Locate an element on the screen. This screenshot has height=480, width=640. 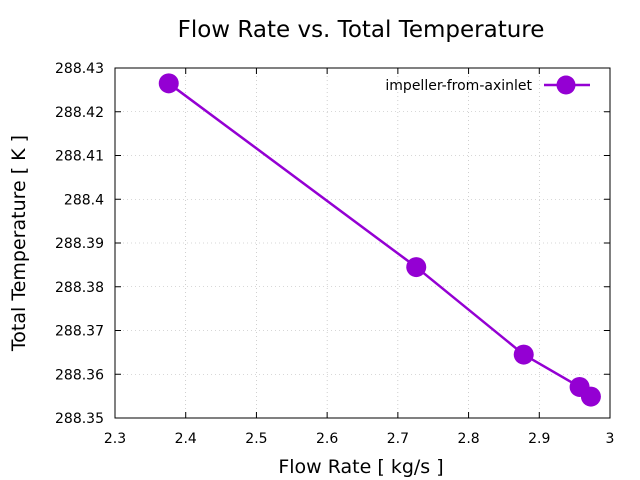
legend-label: impeller-from-axinlet is located at coordinates (458, 86).